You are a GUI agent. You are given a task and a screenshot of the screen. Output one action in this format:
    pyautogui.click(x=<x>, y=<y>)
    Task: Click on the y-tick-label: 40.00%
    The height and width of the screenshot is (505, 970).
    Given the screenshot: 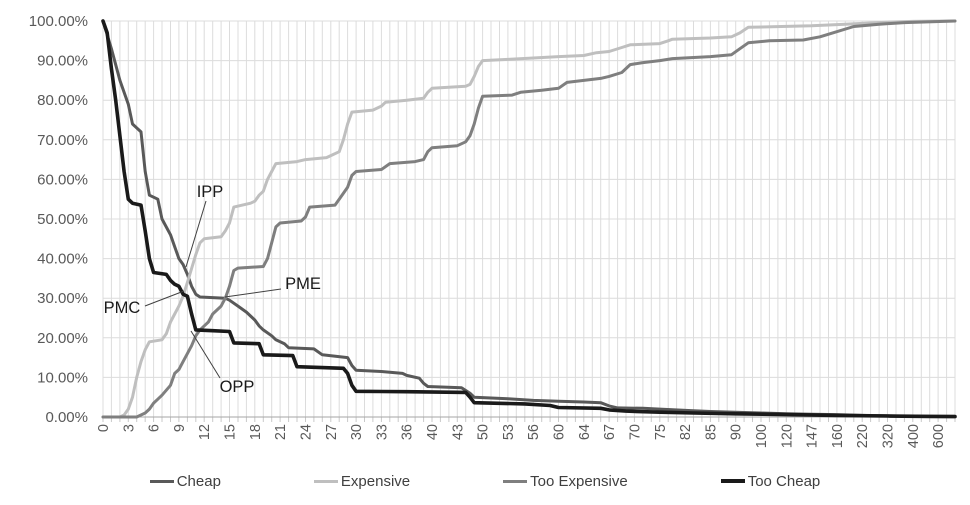 What is the action you would take?
    pyautogui.click(x=62, y=259)
    